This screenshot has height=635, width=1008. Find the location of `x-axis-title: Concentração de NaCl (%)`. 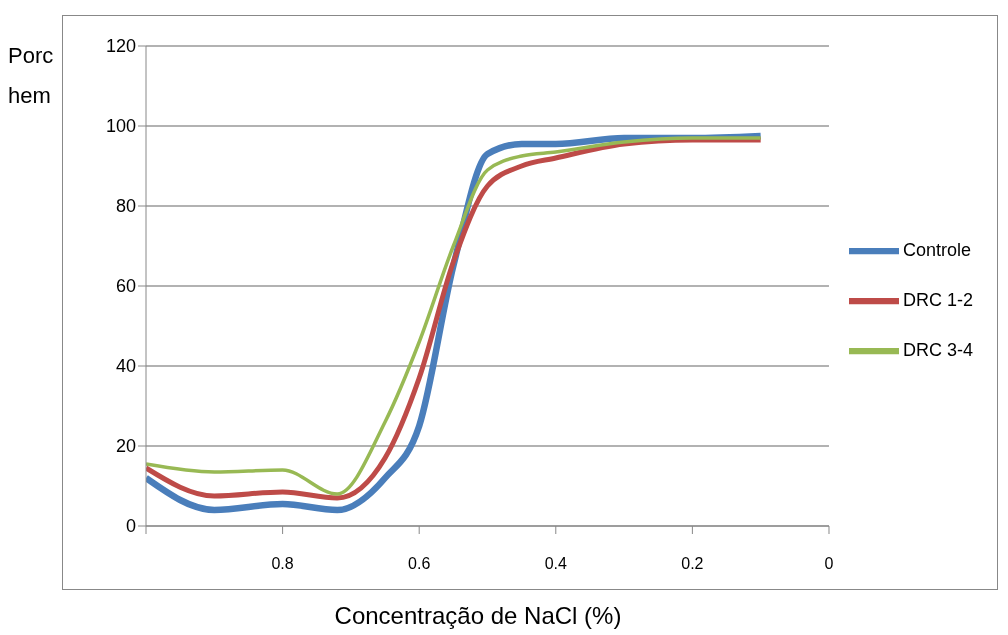

x-axis-title: Concentração de NaCl (%) is located at coordinates (478, 616).